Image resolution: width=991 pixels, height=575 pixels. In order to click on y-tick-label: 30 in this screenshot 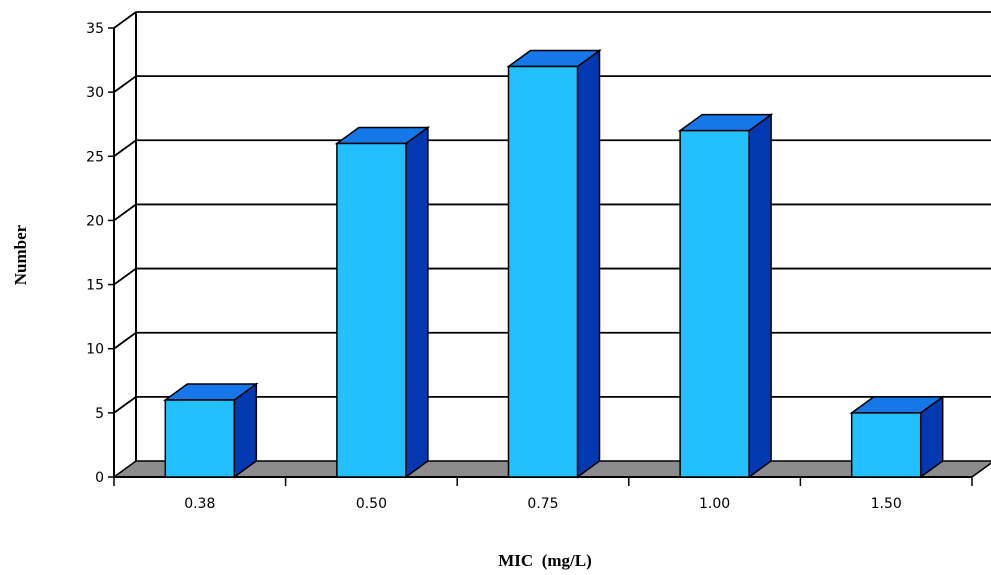, I will do `click(95, 93)`.